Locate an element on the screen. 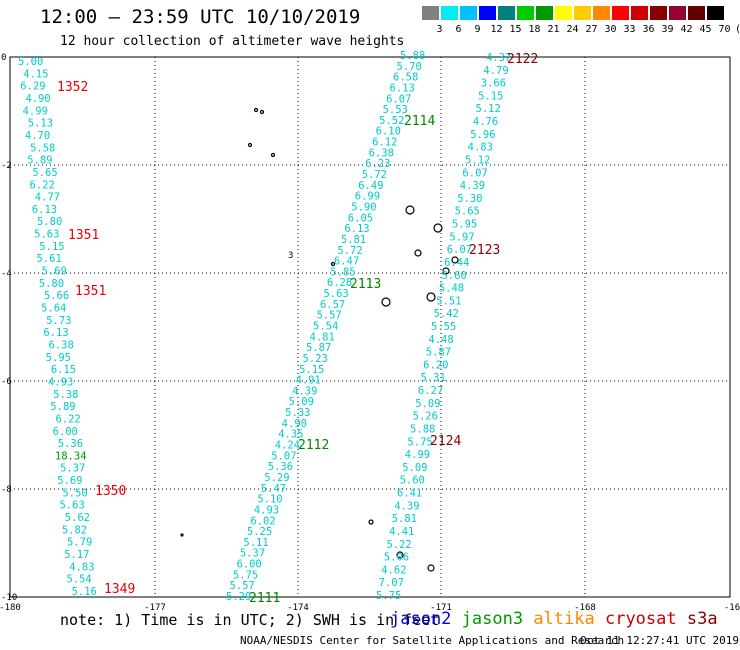 The width and height of the screenshot is (740, 650). wave-height-value: 5.82 is located at coordinates (74, 530).